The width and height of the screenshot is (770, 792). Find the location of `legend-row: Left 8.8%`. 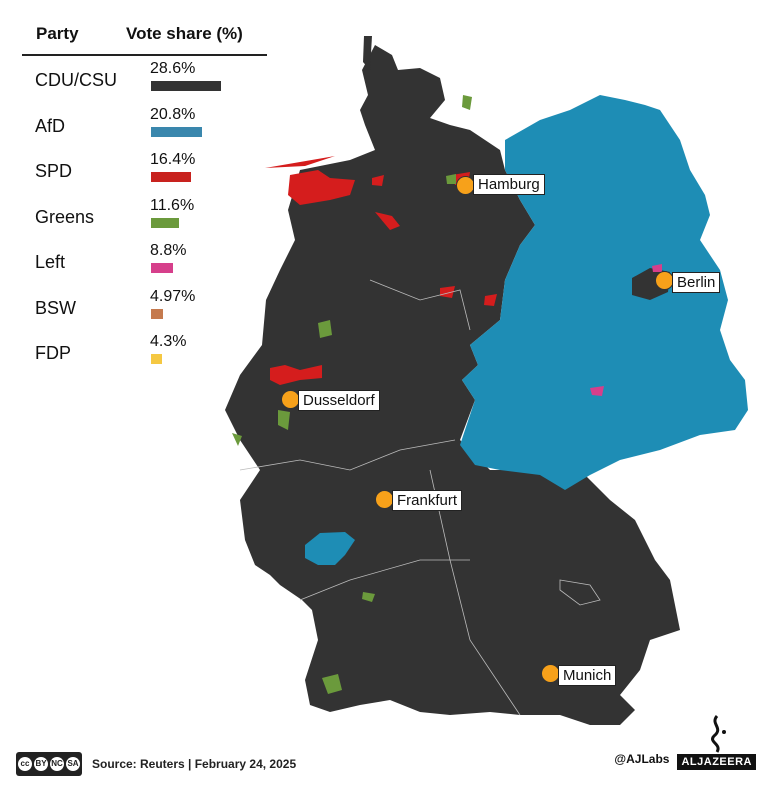

legend-row: Left 8.8% is located at coordinates (144, 261).